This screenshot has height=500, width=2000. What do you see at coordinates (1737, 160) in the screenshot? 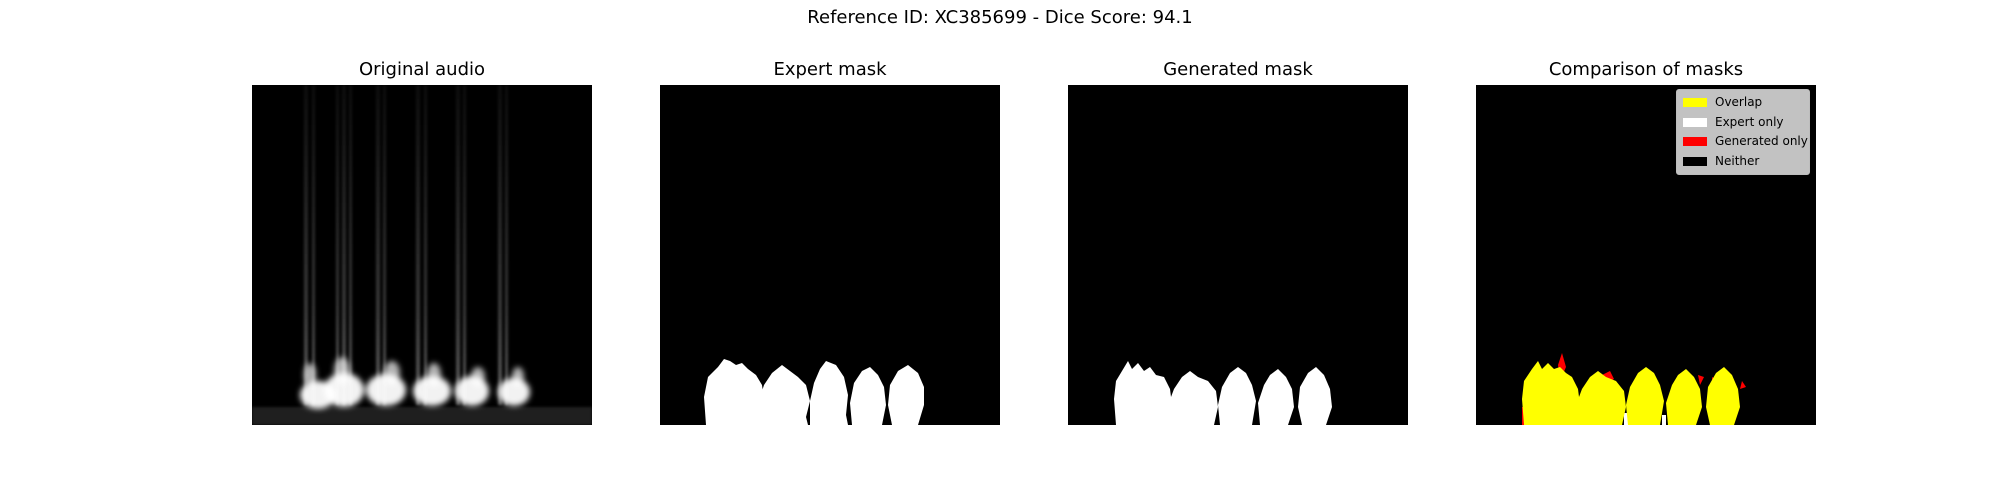
I see `legend-label: Neither` at bounding box center [1737, 160].